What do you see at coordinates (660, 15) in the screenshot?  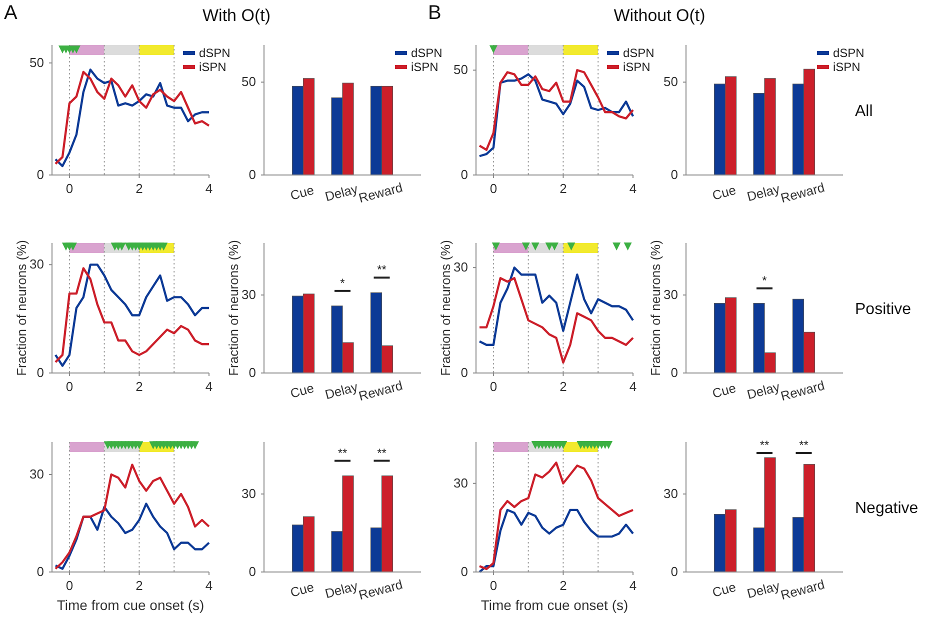 I see `chart-title: Without O(t)` at bounding box center [660, 15].